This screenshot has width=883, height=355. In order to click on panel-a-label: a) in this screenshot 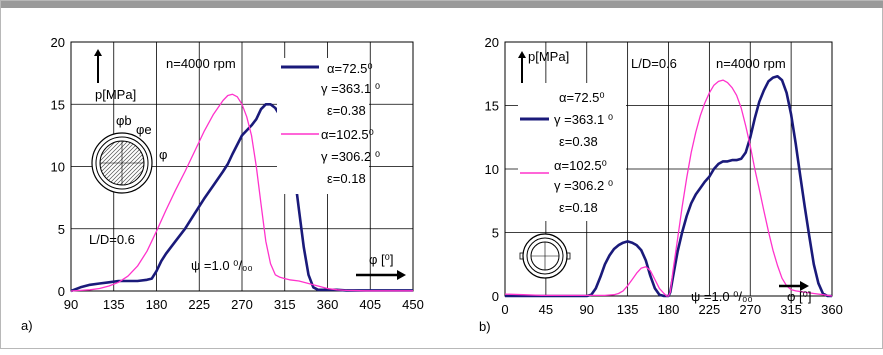, I will do `click(27, 325)`.